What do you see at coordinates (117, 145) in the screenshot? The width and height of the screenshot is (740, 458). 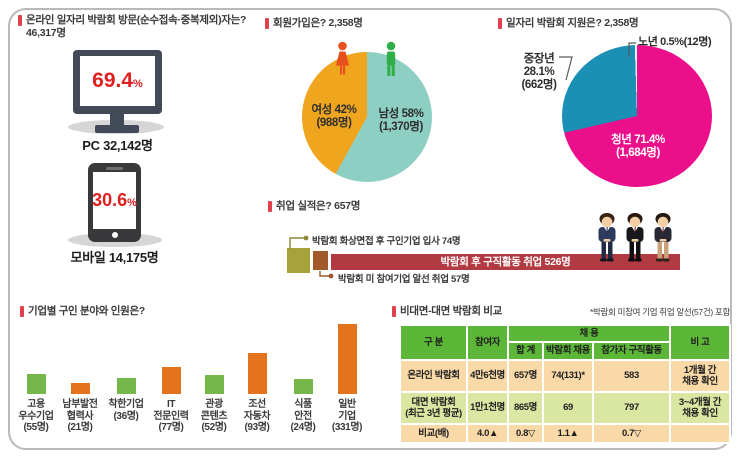 I see `pc-count-label: PC 32,142명` at bounding box center [117, 145].